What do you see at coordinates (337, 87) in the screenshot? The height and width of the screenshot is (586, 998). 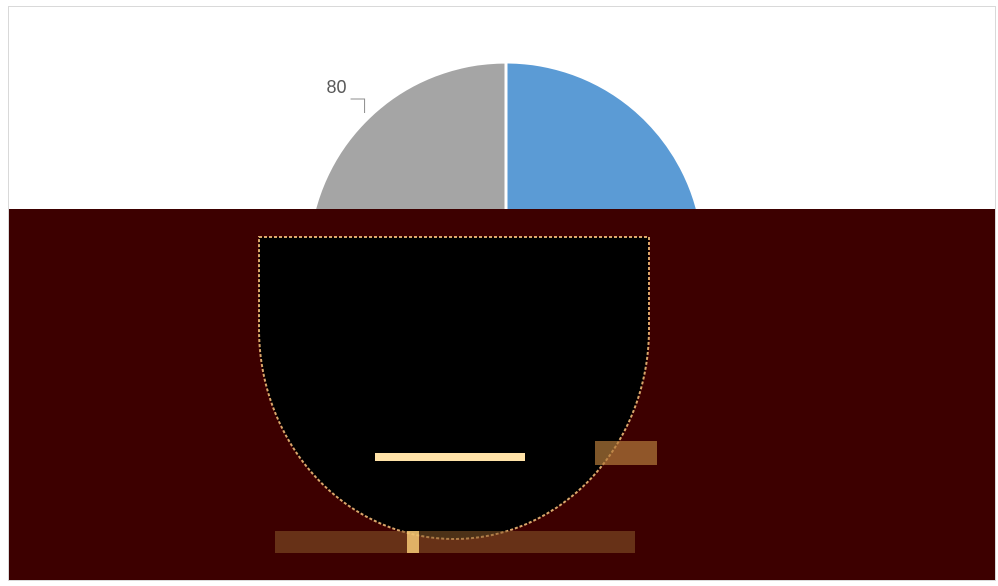 I see `data-label: 80` at bounding box center [337, 87].